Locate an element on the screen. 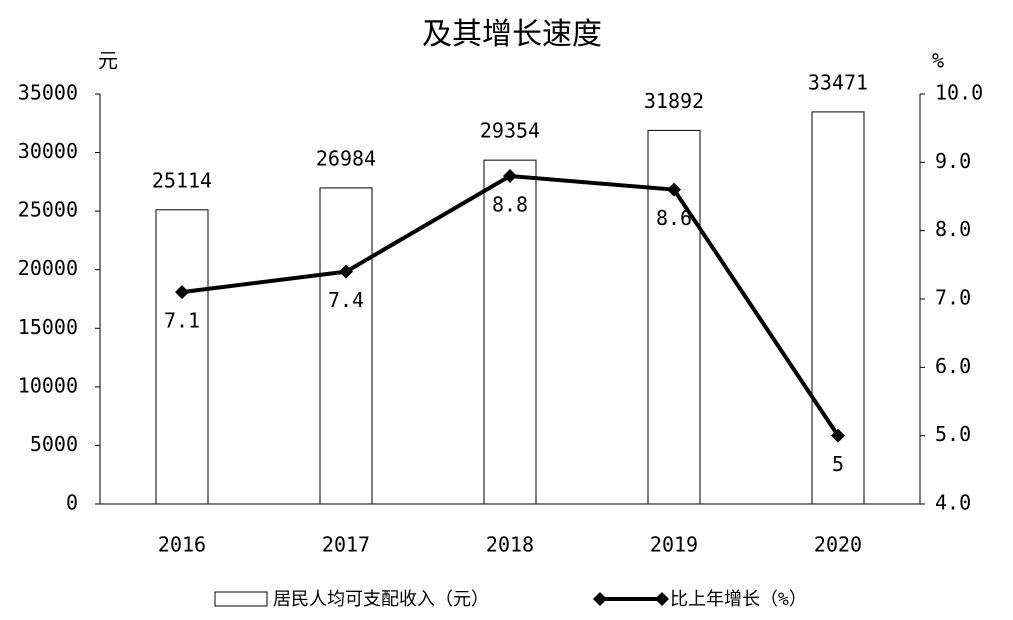  line-value-label: 8.8 is located at coordinates (510, 205).